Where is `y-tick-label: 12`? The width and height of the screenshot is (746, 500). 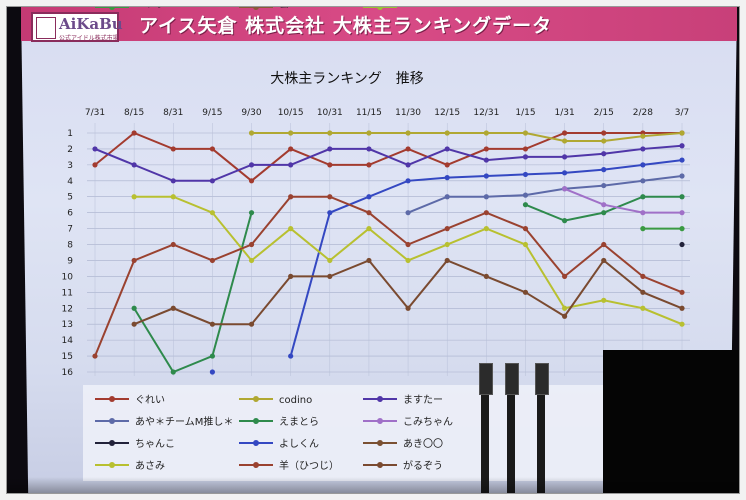 y-tick-label: 12 is located at coordinates (67, 309).